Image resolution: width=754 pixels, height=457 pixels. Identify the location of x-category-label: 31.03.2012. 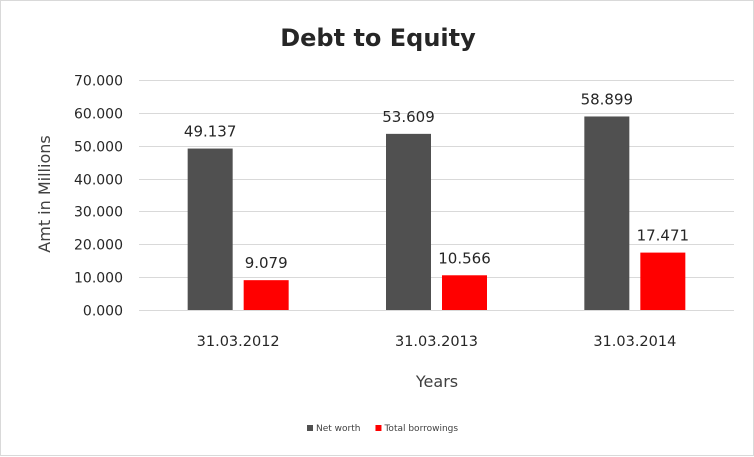
(238, 342).